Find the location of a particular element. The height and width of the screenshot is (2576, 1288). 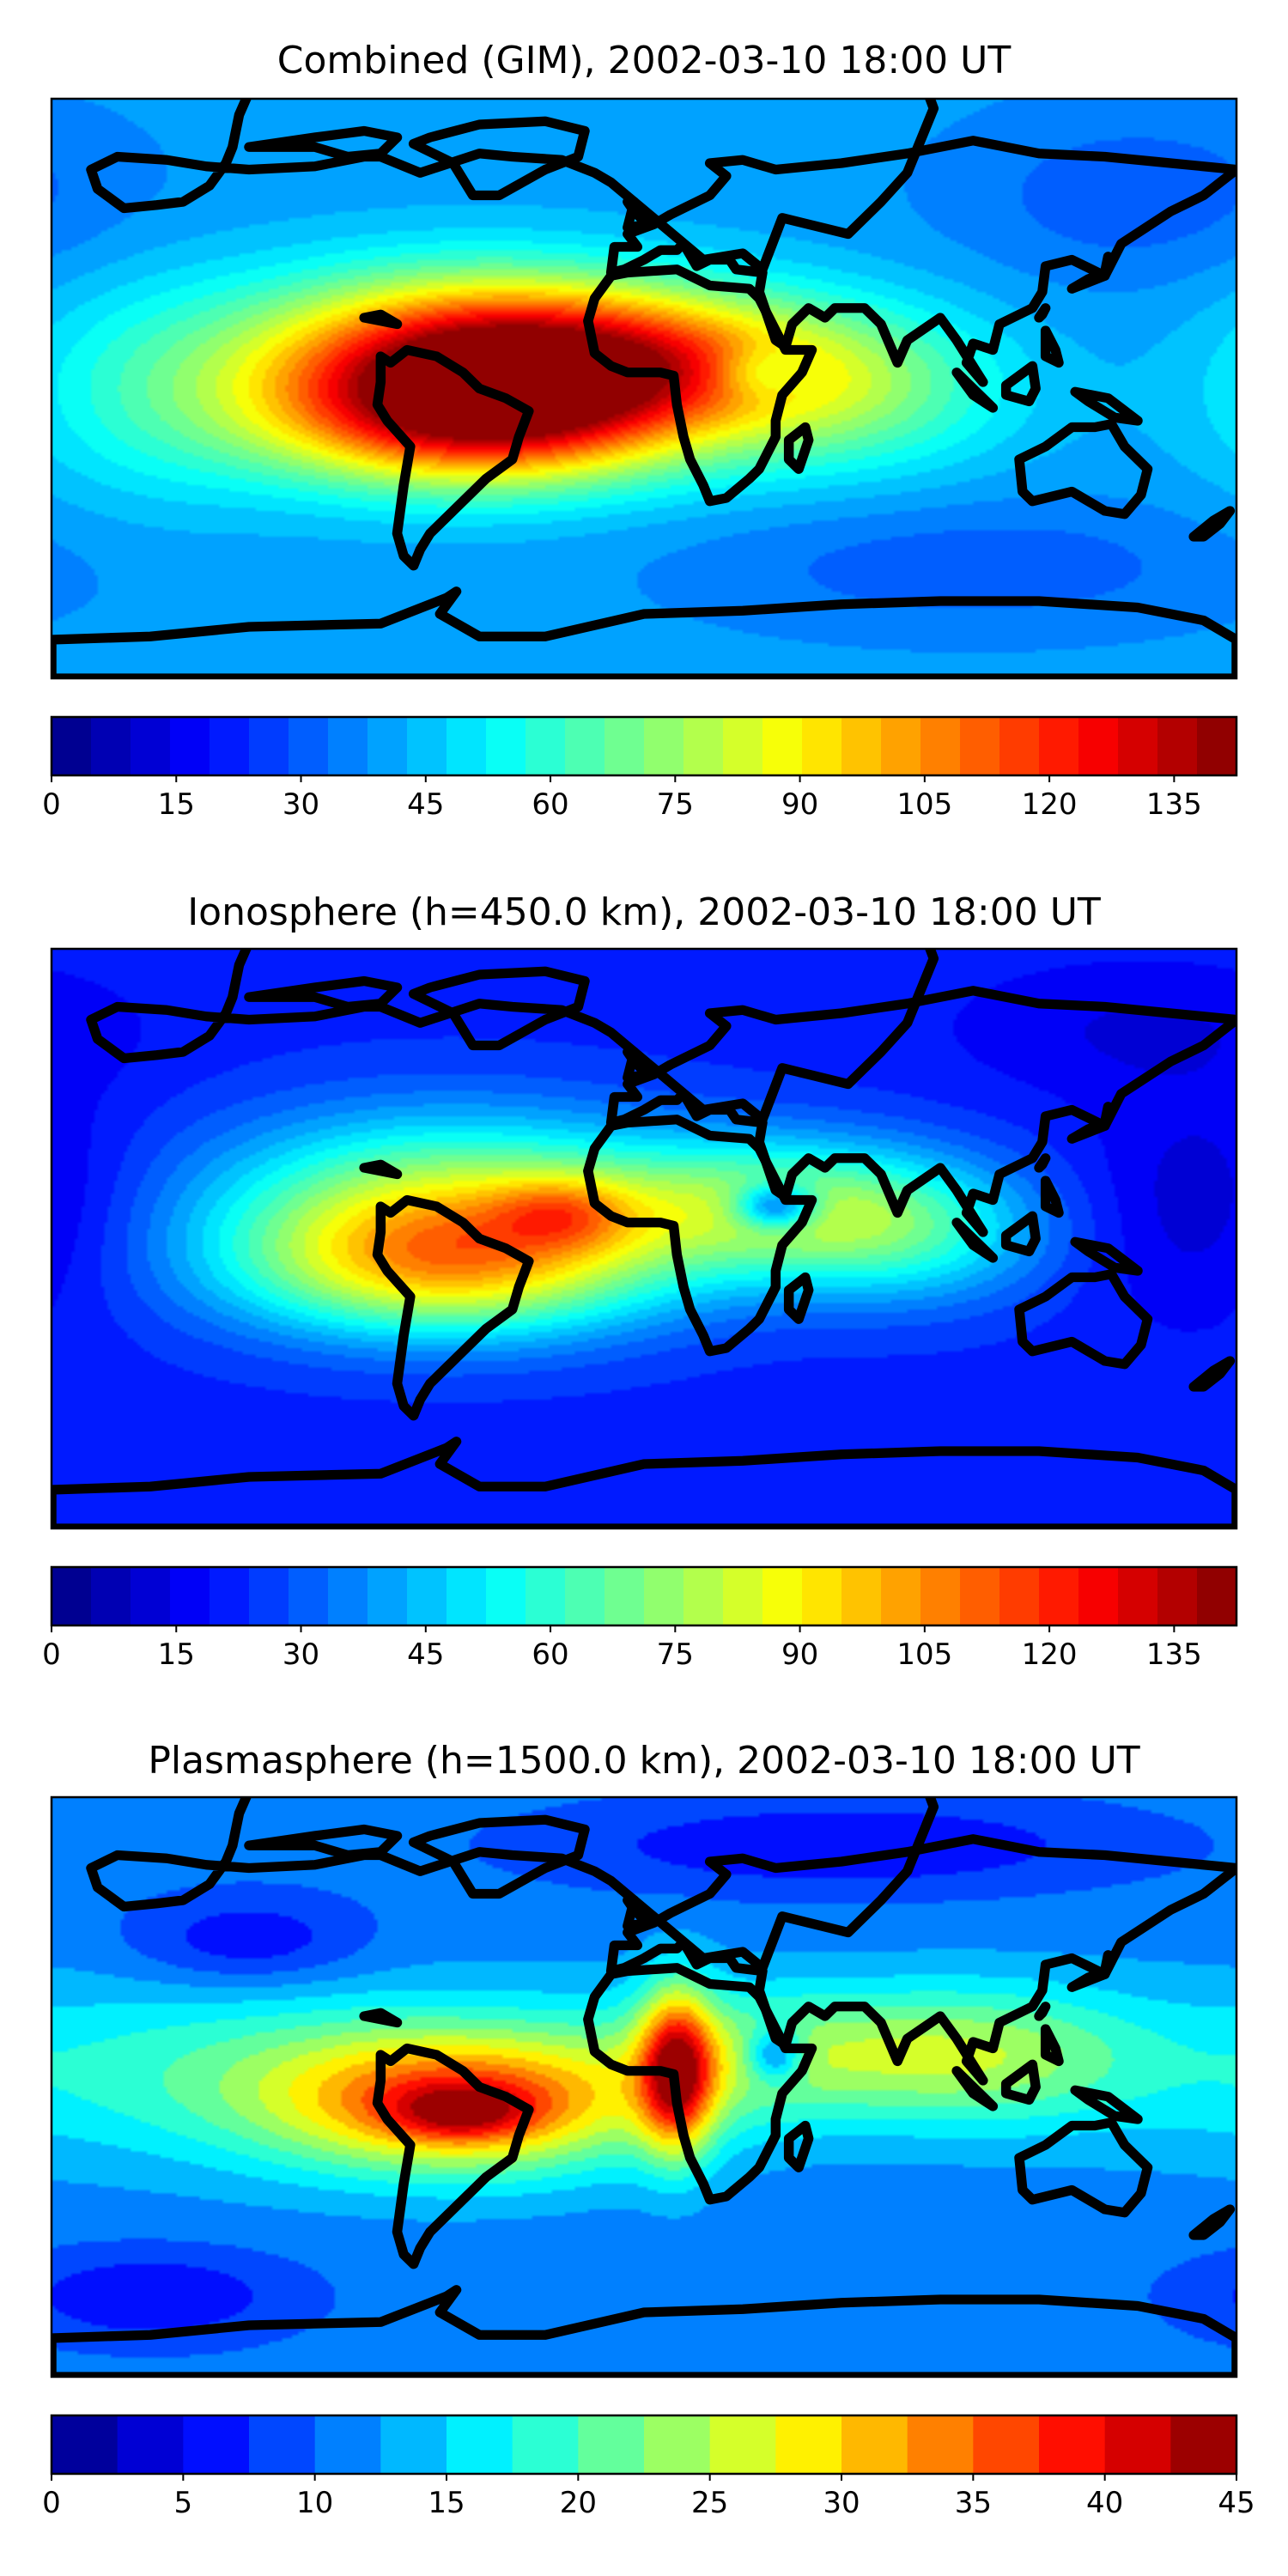

colorbar-plasmasphere: 0 5 10 15 20 25 30 35 40 45 is located at coordinates (649, 2467).